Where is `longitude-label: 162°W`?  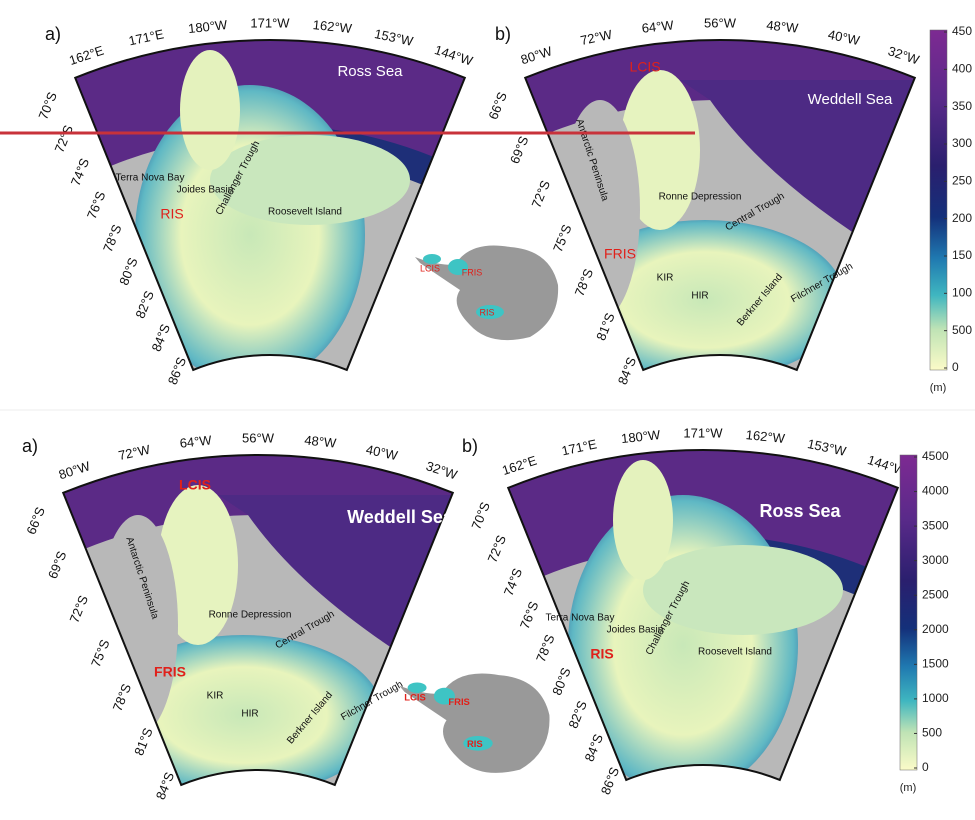
longitude-label: 162°W is located at coordinates (332, 26).